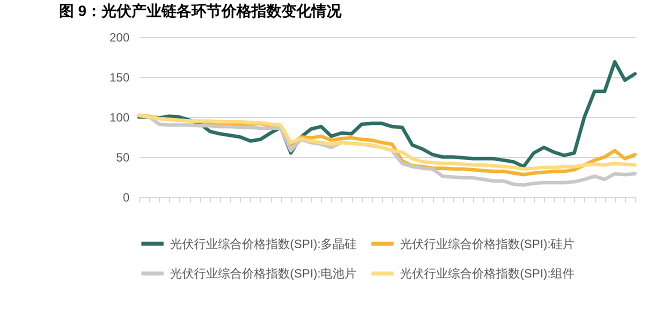 This screenshot has height=321, width=661. I want to click on y-tick-label: 150, so click(119, 77).